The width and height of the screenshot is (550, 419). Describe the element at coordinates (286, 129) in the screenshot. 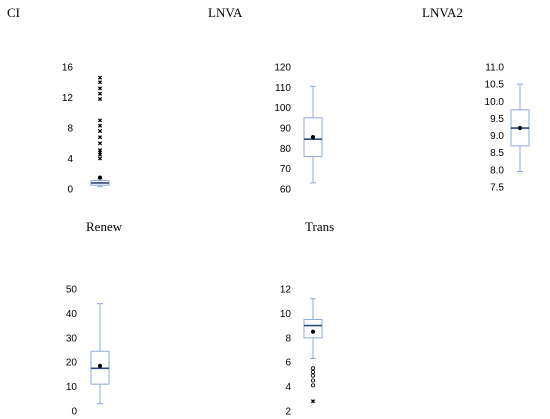

I see `y-tick-label: 90` at that location.